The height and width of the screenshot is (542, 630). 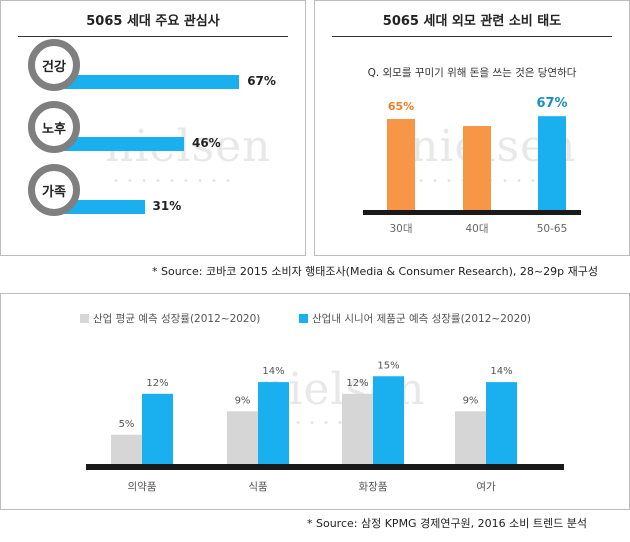 What do you see at coordinates (54, 65) in the screenshot?
I see `category-circle: 건강` at bounding box center [54, 65].